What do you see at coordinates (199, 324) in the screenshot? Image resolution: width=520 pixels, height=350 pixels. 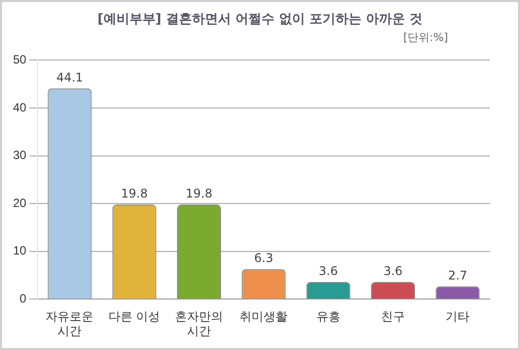 I see `x-tick-label: 혼자만의 시간` at bounding box center [199, 324].